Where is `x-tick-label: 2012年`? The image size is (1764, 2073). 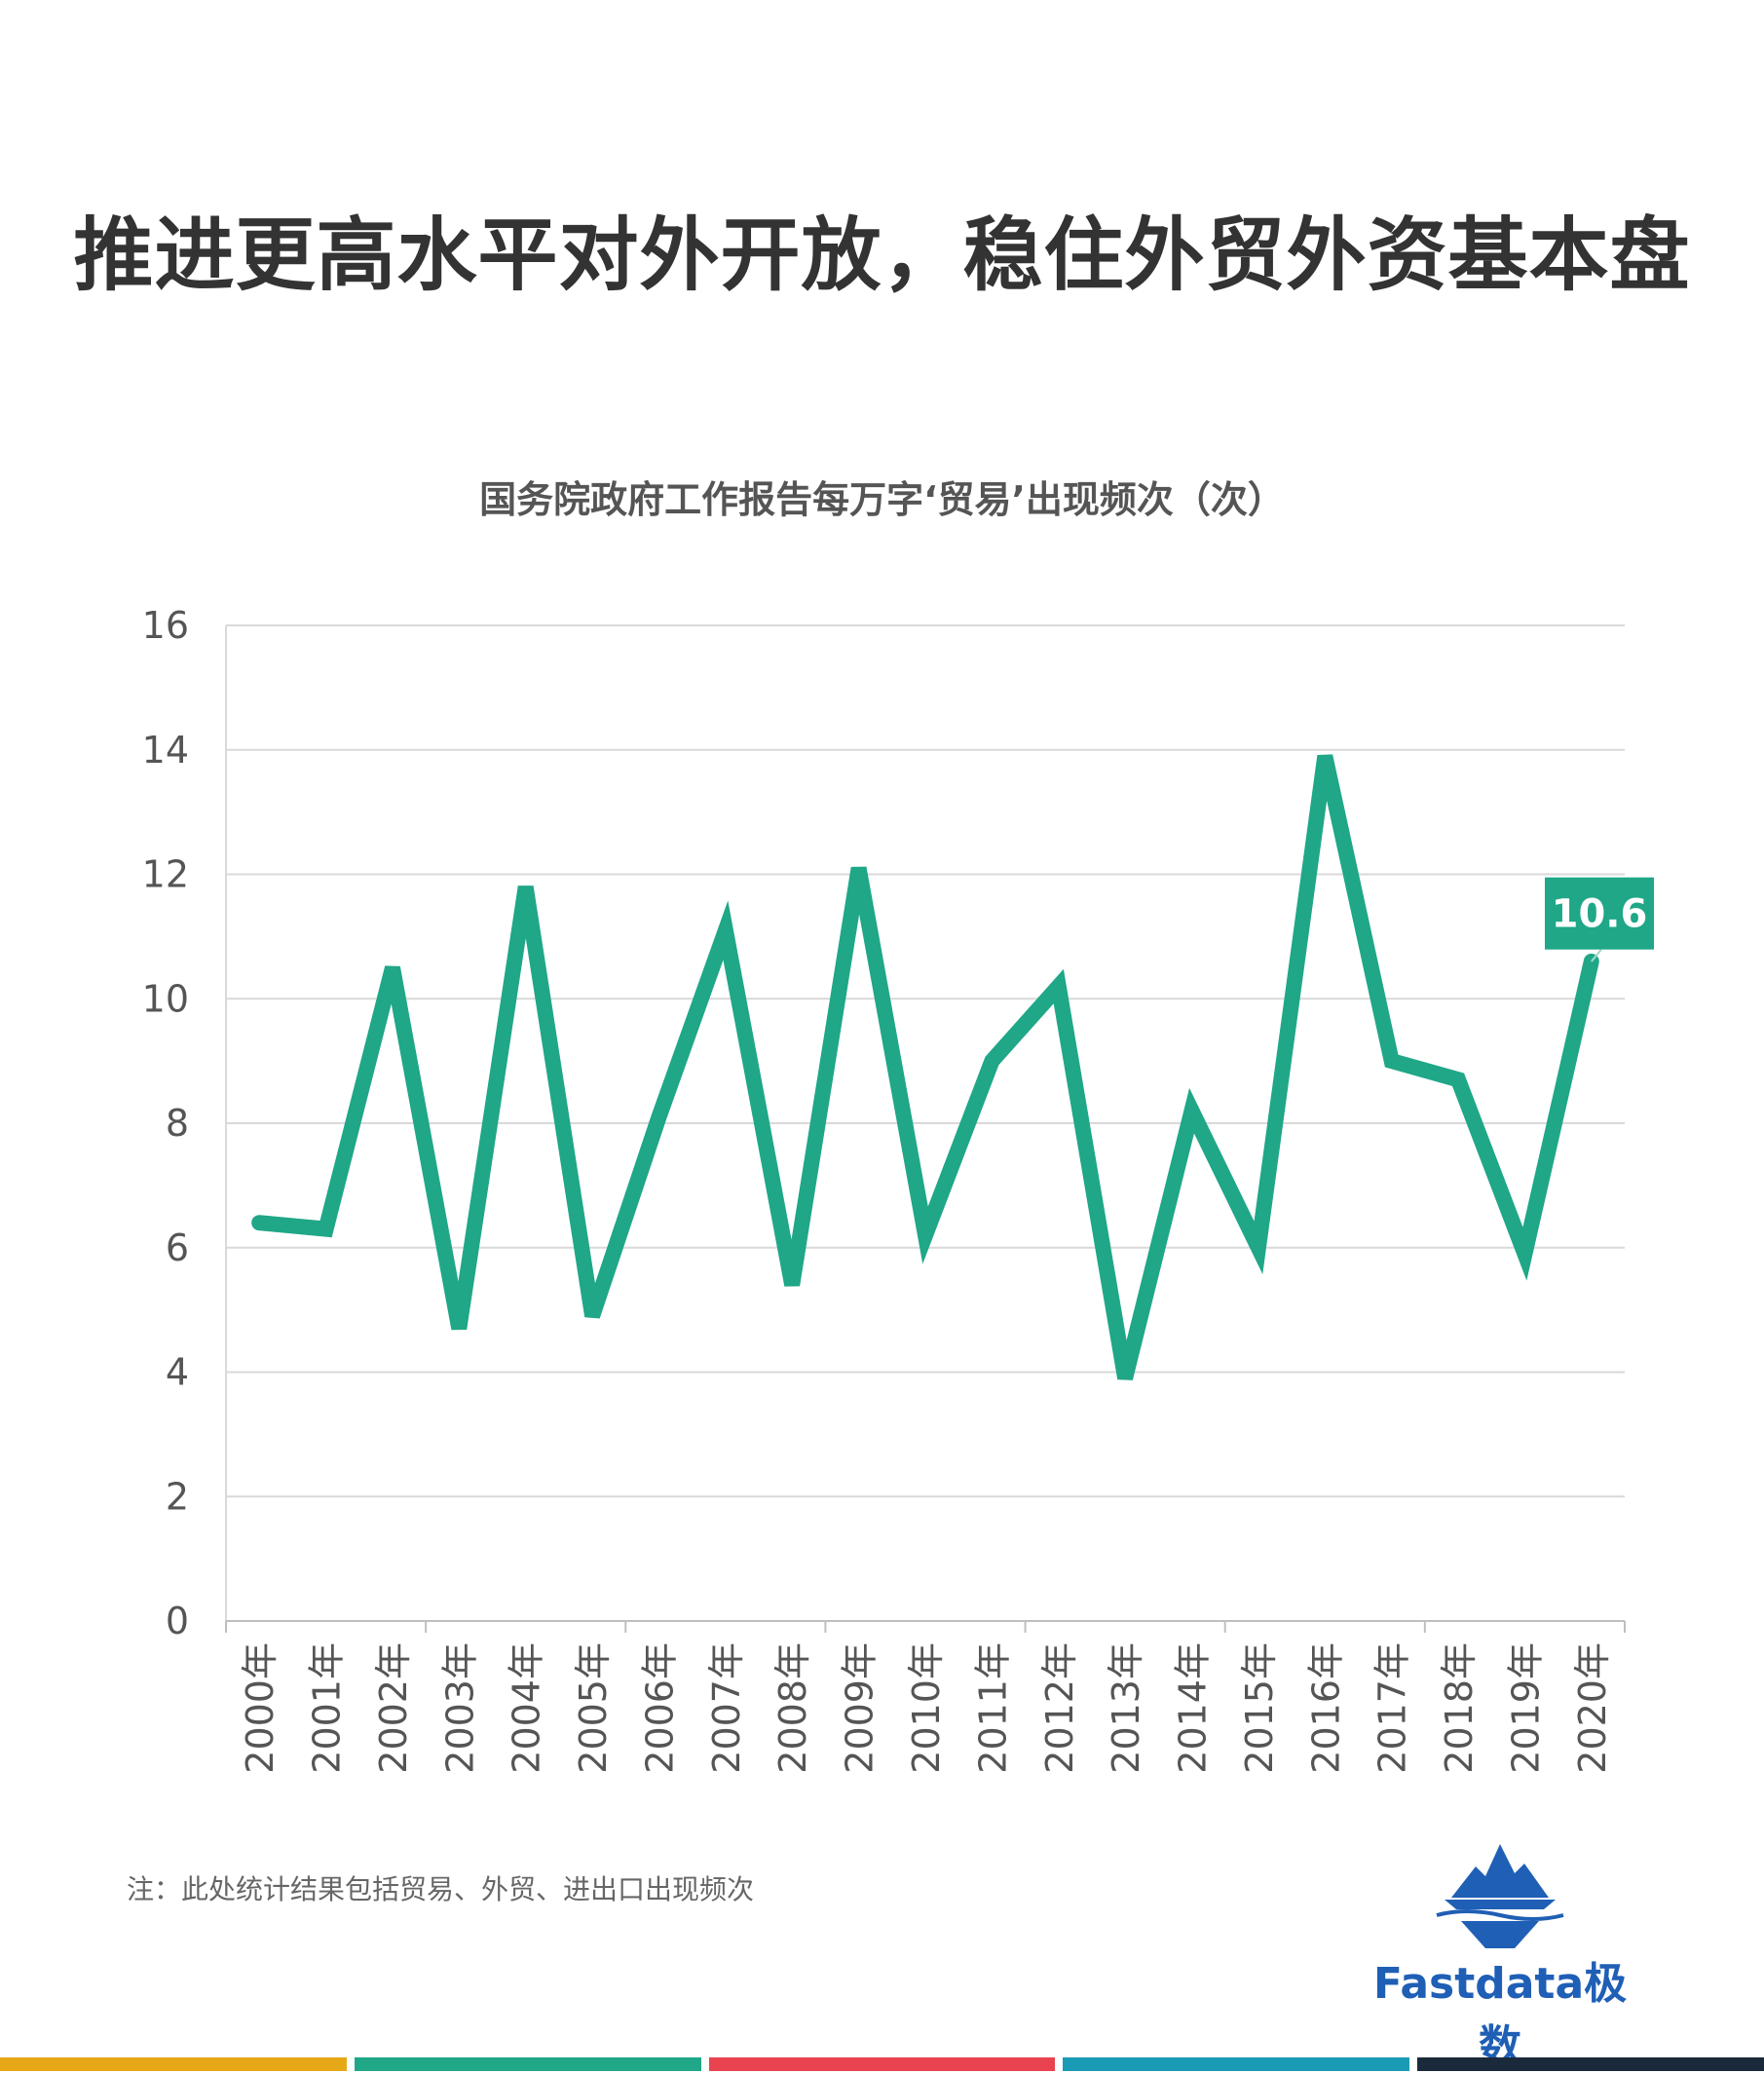 x-tick-label: 2012年 is located at coordinates (1059, 1708).